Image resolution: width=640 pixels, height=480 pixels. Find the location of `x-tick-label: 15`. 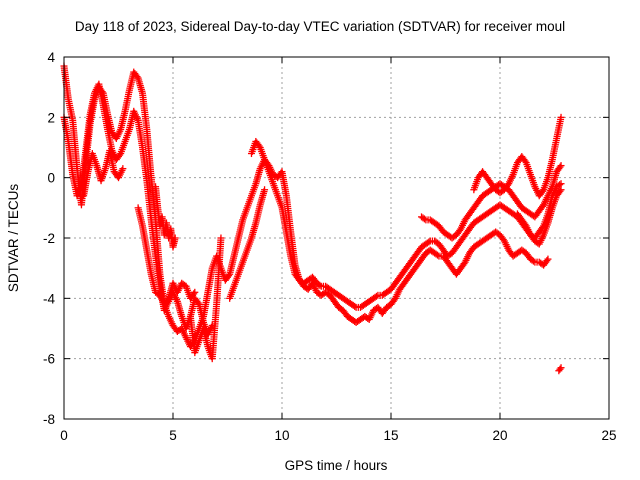

x-tick-label: 15 is located at coordinates (390, 435).